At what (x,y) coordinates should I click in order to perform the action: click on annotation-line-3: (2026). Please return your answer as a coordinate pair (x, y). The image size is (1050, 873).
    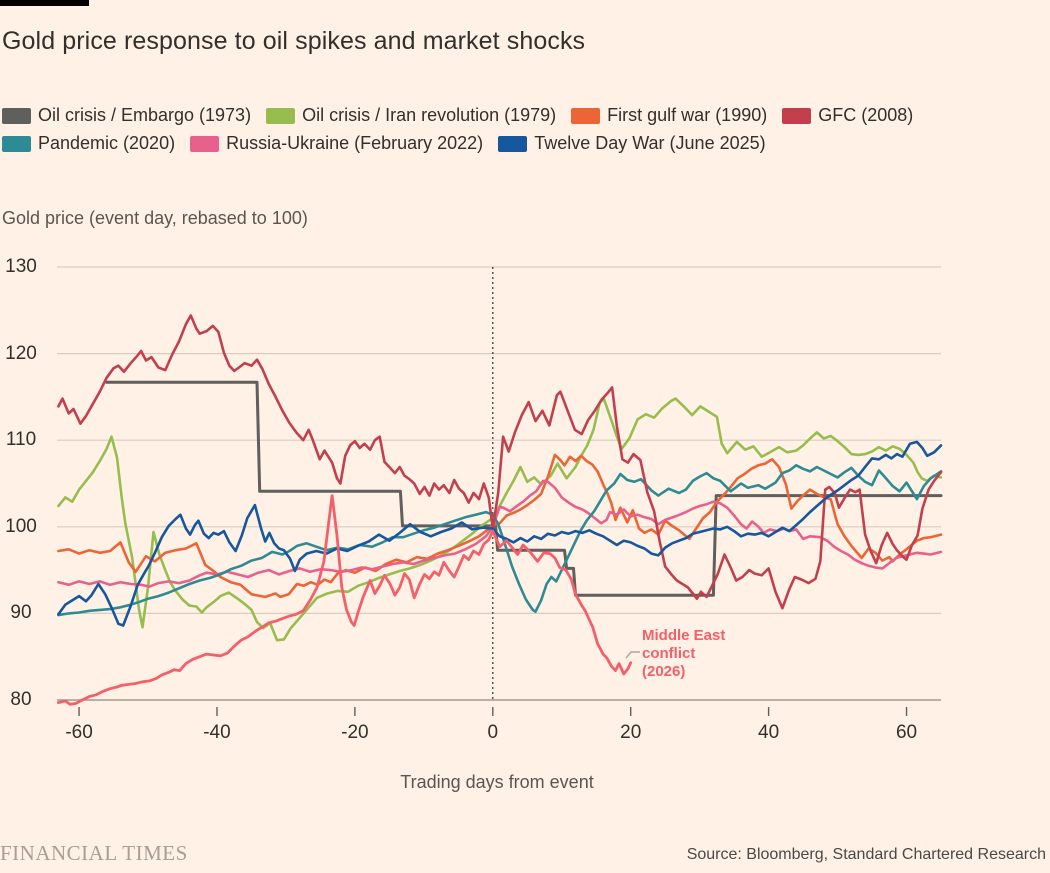
    Looking at the image, I should click on (664, 671).